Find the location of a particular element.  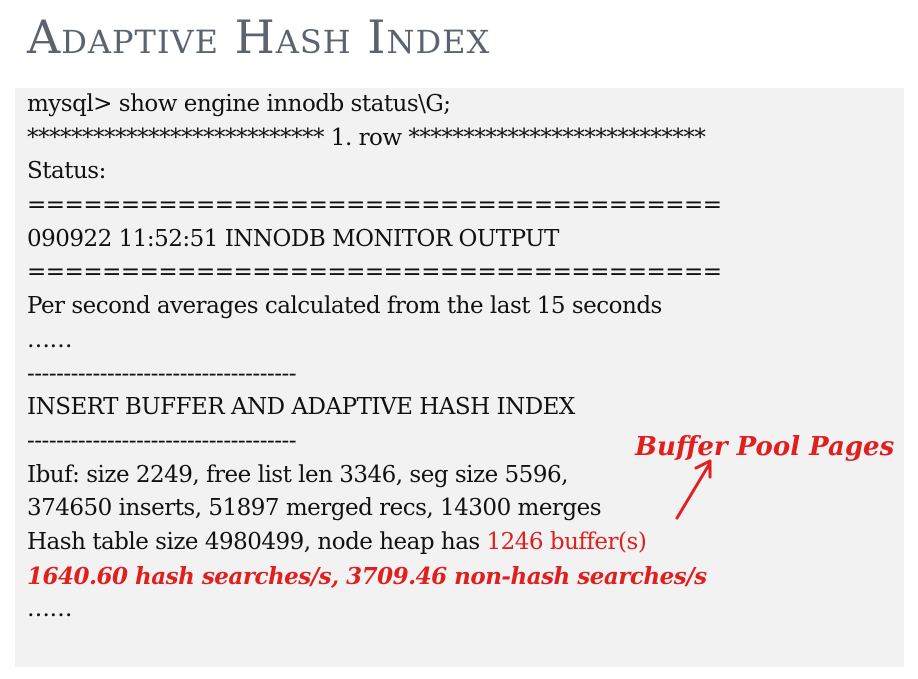

page-title: Adaptive Hash Index is located at coordinates (259, 37).